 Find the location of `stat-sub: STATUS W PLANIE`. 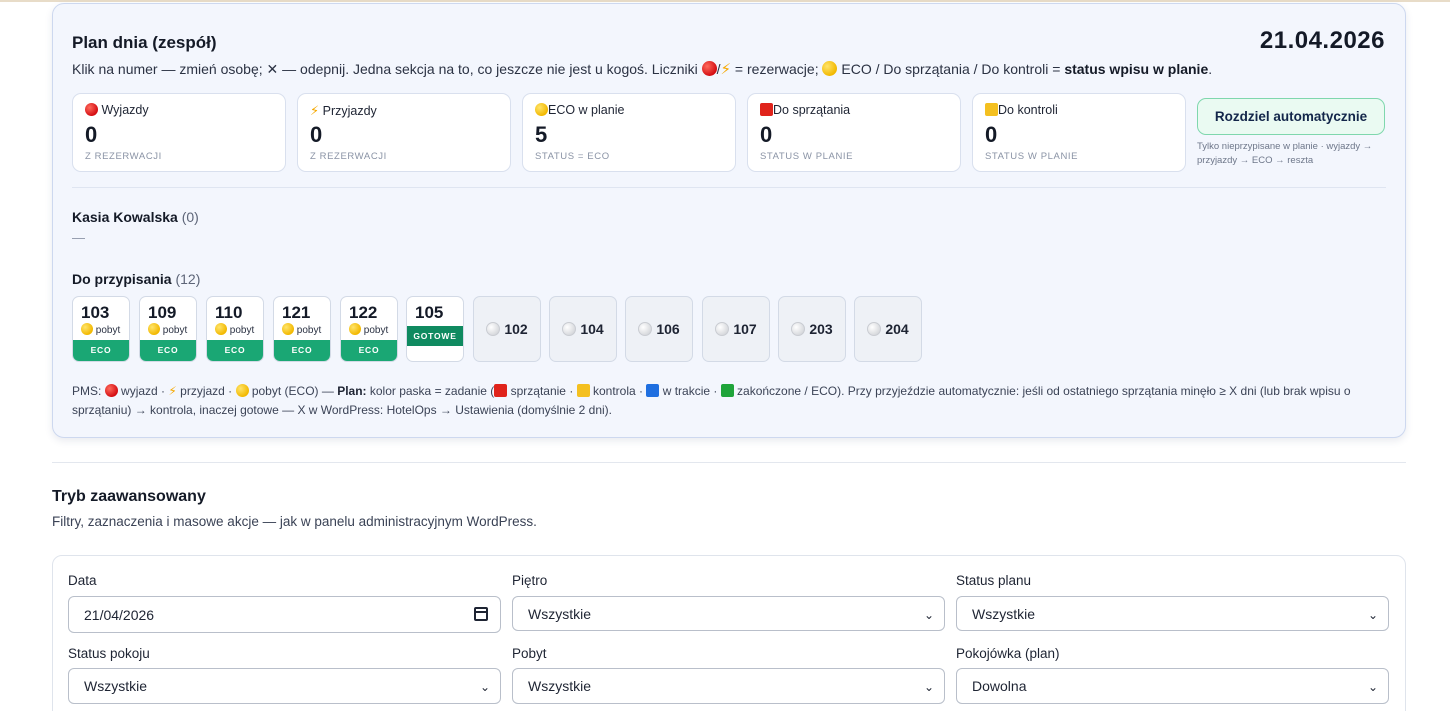

stat-sub: STATUS W PLANIE is located at coordinates (807, 156).